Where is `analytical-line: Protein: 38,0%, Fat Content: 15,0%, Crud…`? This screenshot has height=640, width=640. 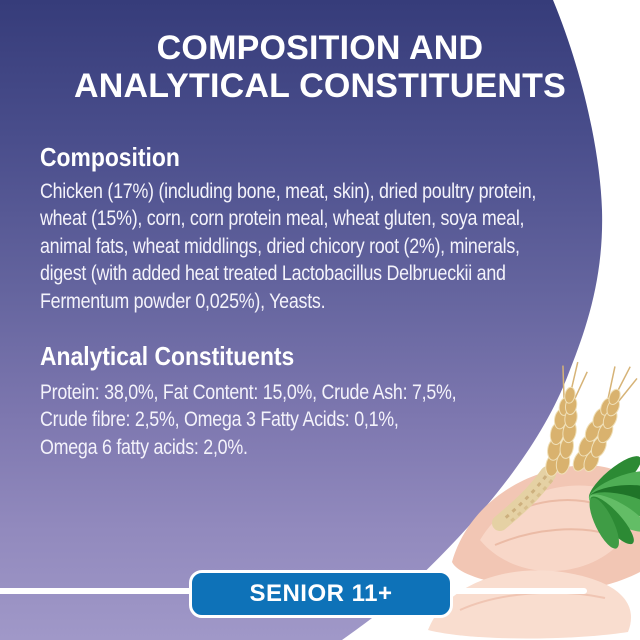 analytical-line: Protein: 38,0%, Fat Content: 15,0%, Crud… is located at coordinates (248, 392).